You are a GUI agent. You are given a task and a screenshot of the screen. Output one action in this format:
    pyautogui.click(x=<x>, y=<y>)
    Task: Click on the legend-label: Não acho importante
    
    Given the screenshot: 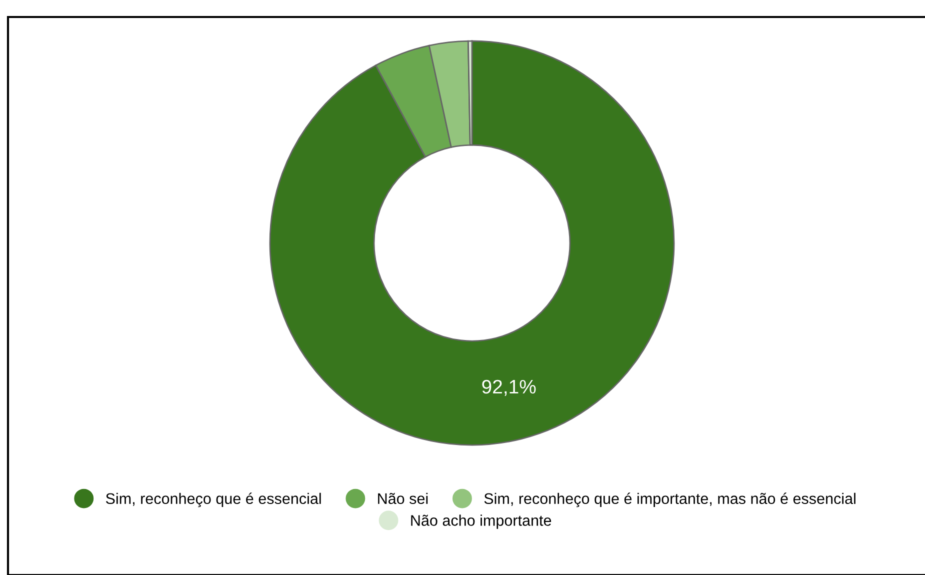 What is the action you would take?
    pyautogui.click(x=481, y=521)
    